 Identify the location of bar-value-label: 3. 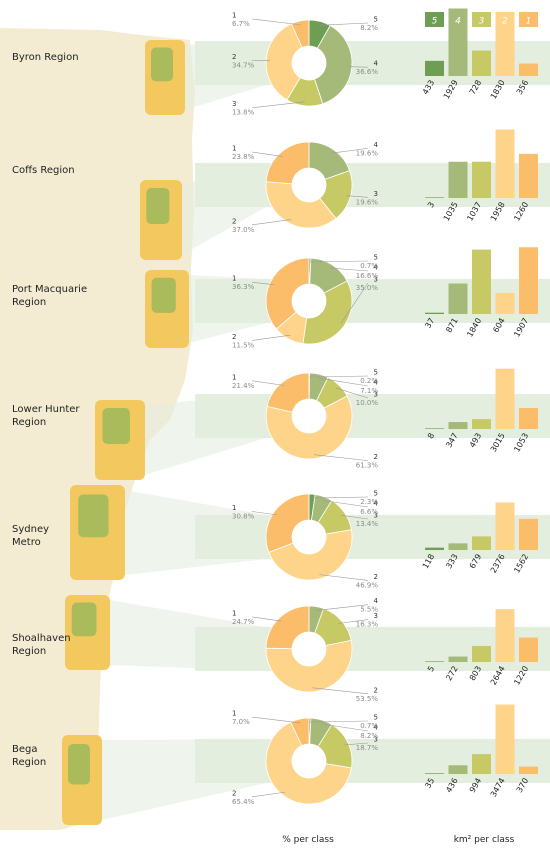
(431, 205).